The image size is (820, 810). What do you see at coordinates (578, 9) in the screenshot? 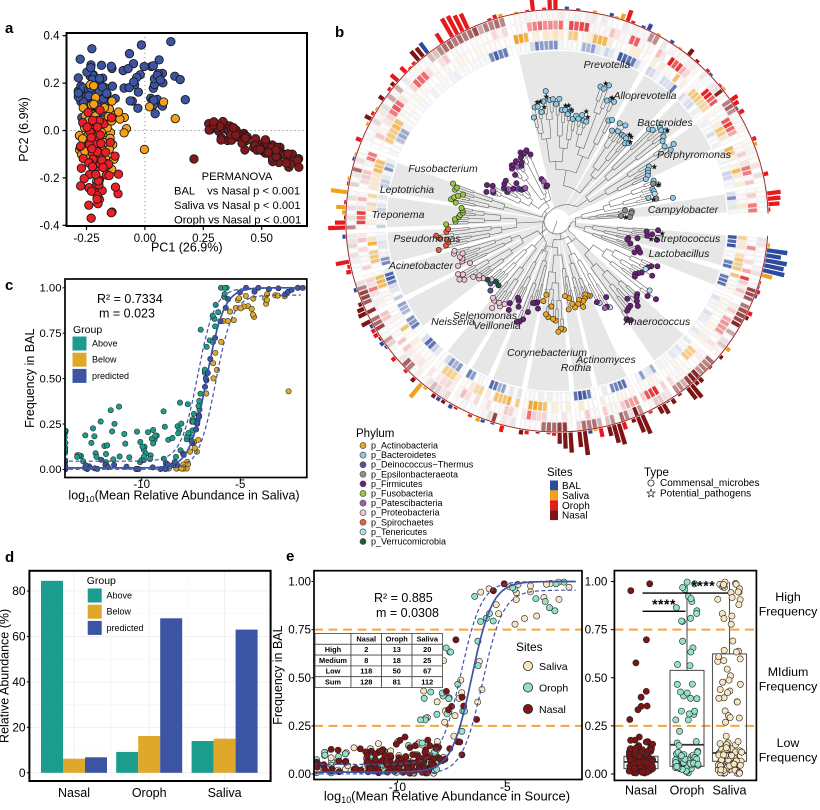
I see `abundance-bar-bal` at bounding box center [578, 9].